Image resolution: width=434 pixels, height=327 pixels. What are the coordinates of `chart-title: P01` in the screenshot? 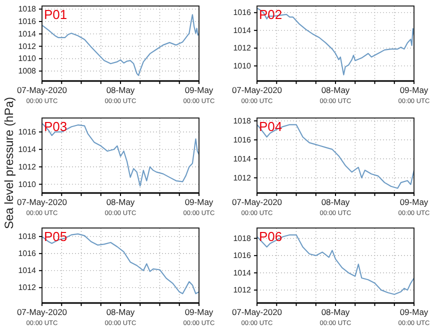 It's located at (56, 14).